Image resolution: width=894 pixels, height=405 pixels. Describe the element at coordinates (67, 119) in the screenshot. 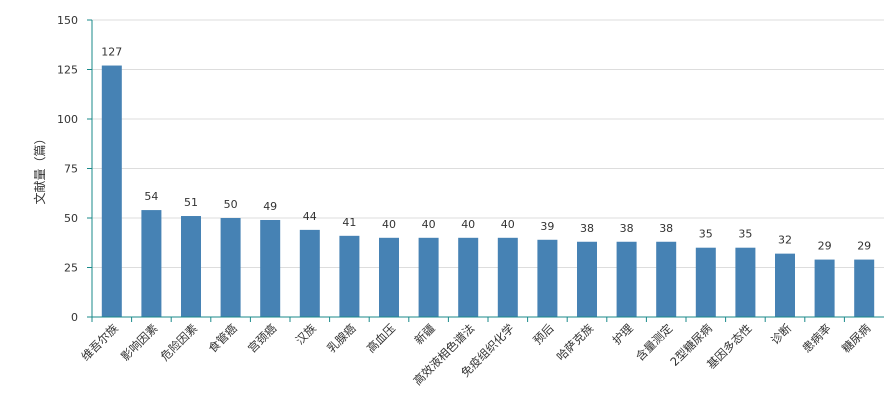

I see `y-tick-label: 100` at that location.